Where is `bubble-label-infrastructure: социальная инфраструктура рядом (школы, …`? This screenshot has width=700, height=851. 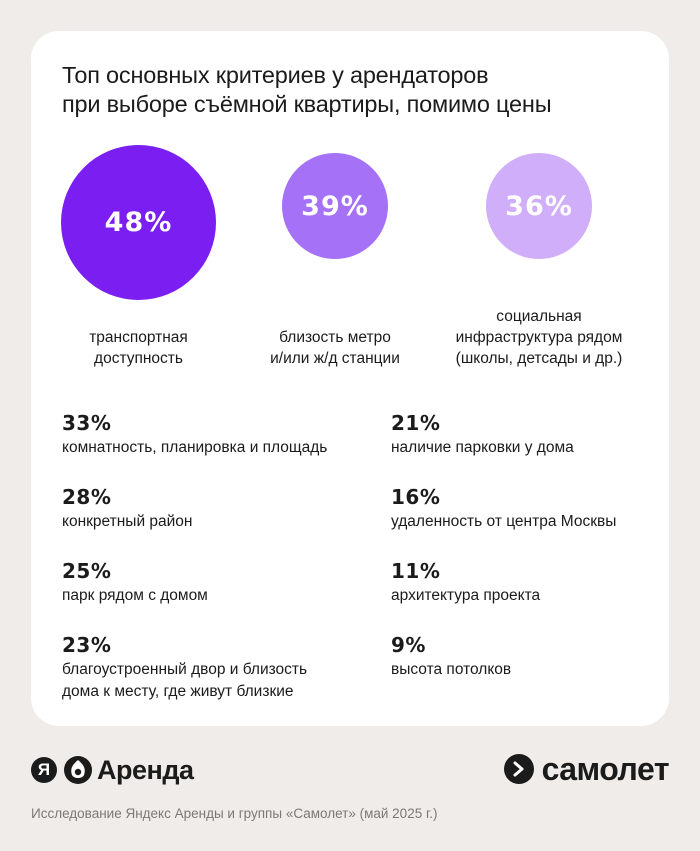 bubble-label-infrastructure: социальная инфраструктура рядом (школы, … is located at coordinates (539, 337).